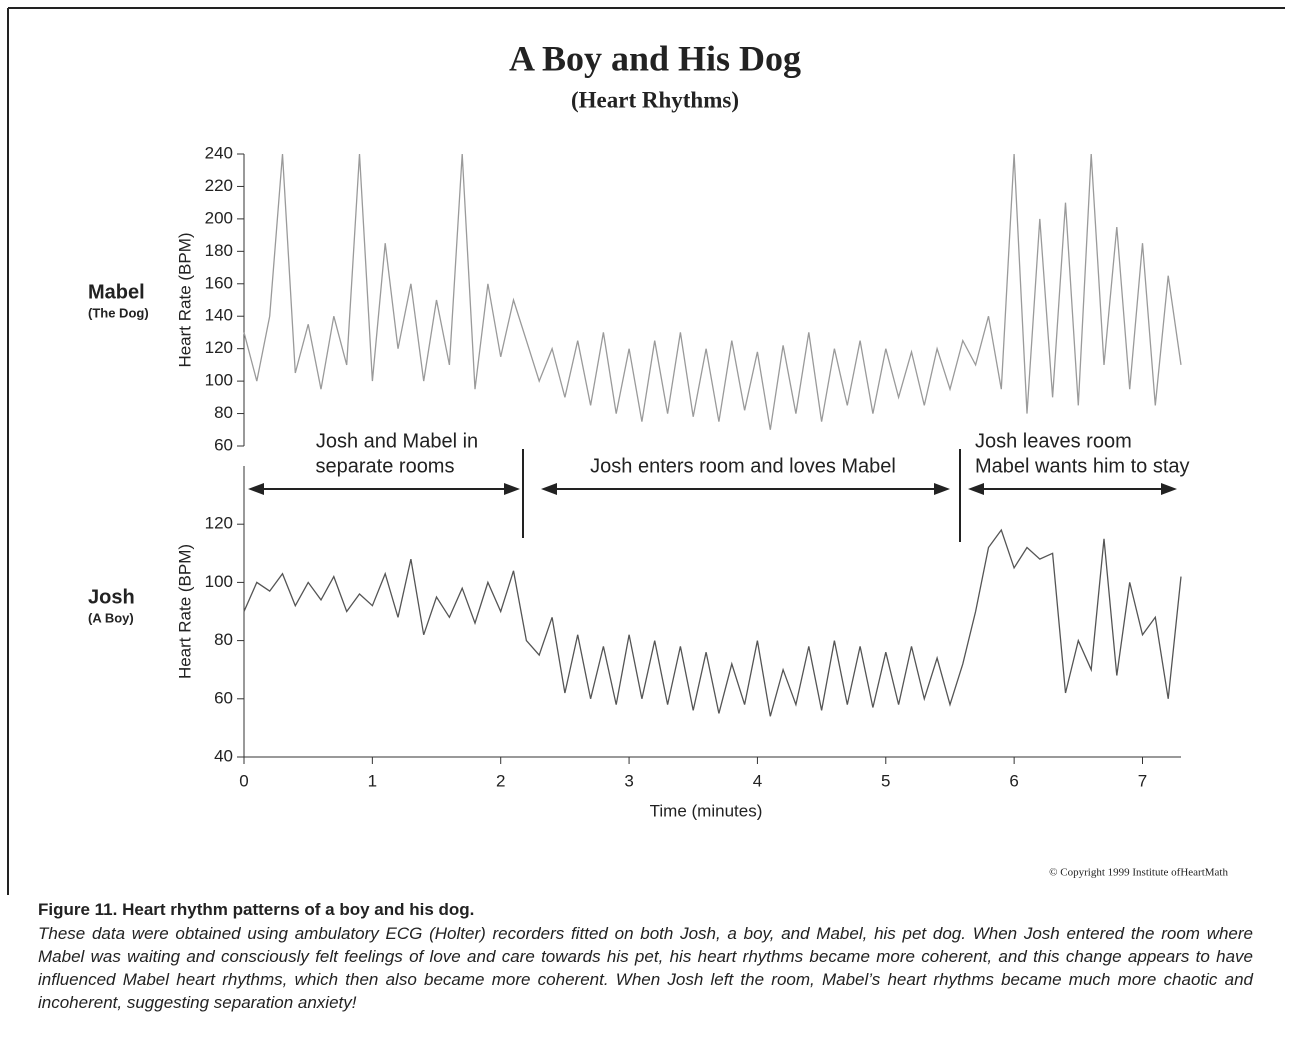  I want to click on x-tick-label: 0, so click(243, 780).